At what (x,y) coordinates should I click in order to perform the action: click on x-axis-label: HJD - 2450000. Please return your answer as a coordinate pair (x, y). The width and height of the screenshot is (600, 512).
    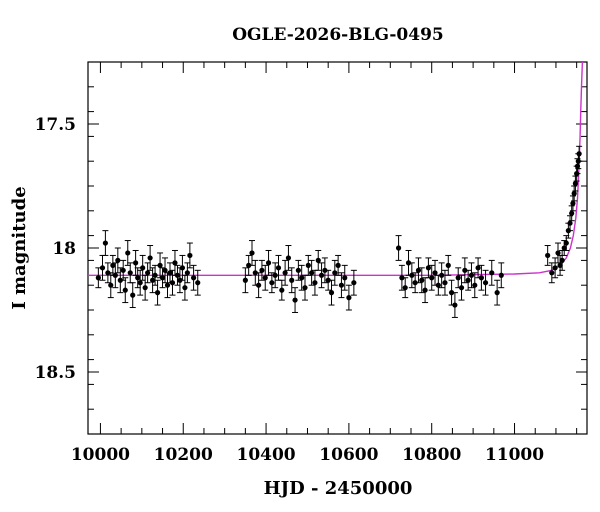
    Looking at the image, I should click on (338, 488).